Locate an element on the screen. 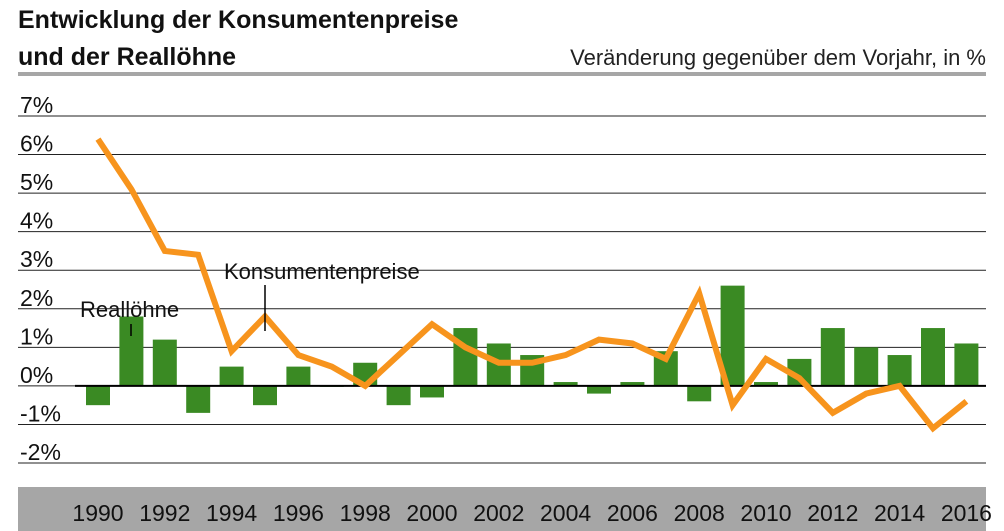 Image resolution: width=1004 pixels, height=531 pixels. chart-subtitle: Veränderung gegenüber dem Vorjahr, in % is located at coordinates (778, 57).